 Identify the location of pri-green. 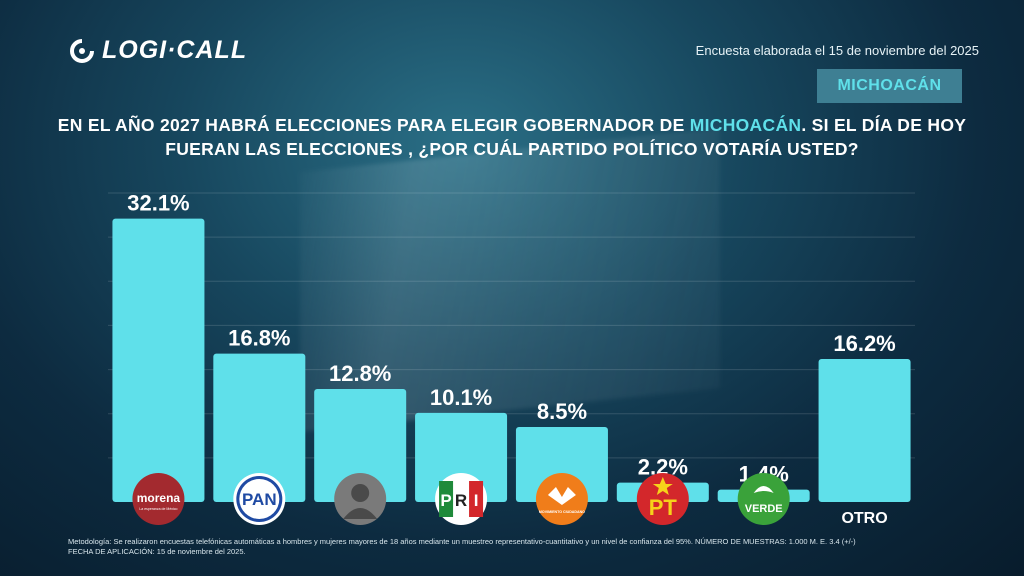
(446, 499).